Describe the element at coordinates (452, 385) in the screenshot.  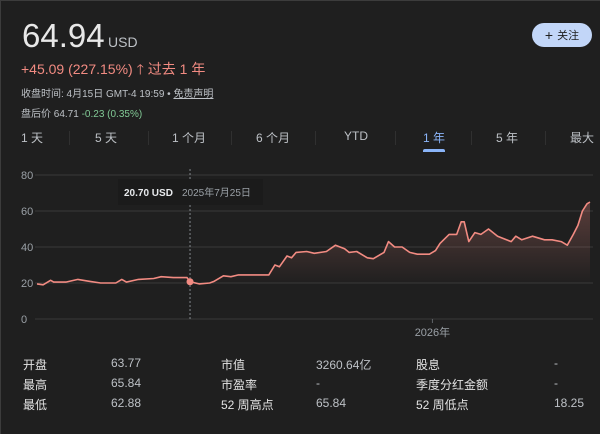
I see `stat-label: 季度分红金额` at that location.